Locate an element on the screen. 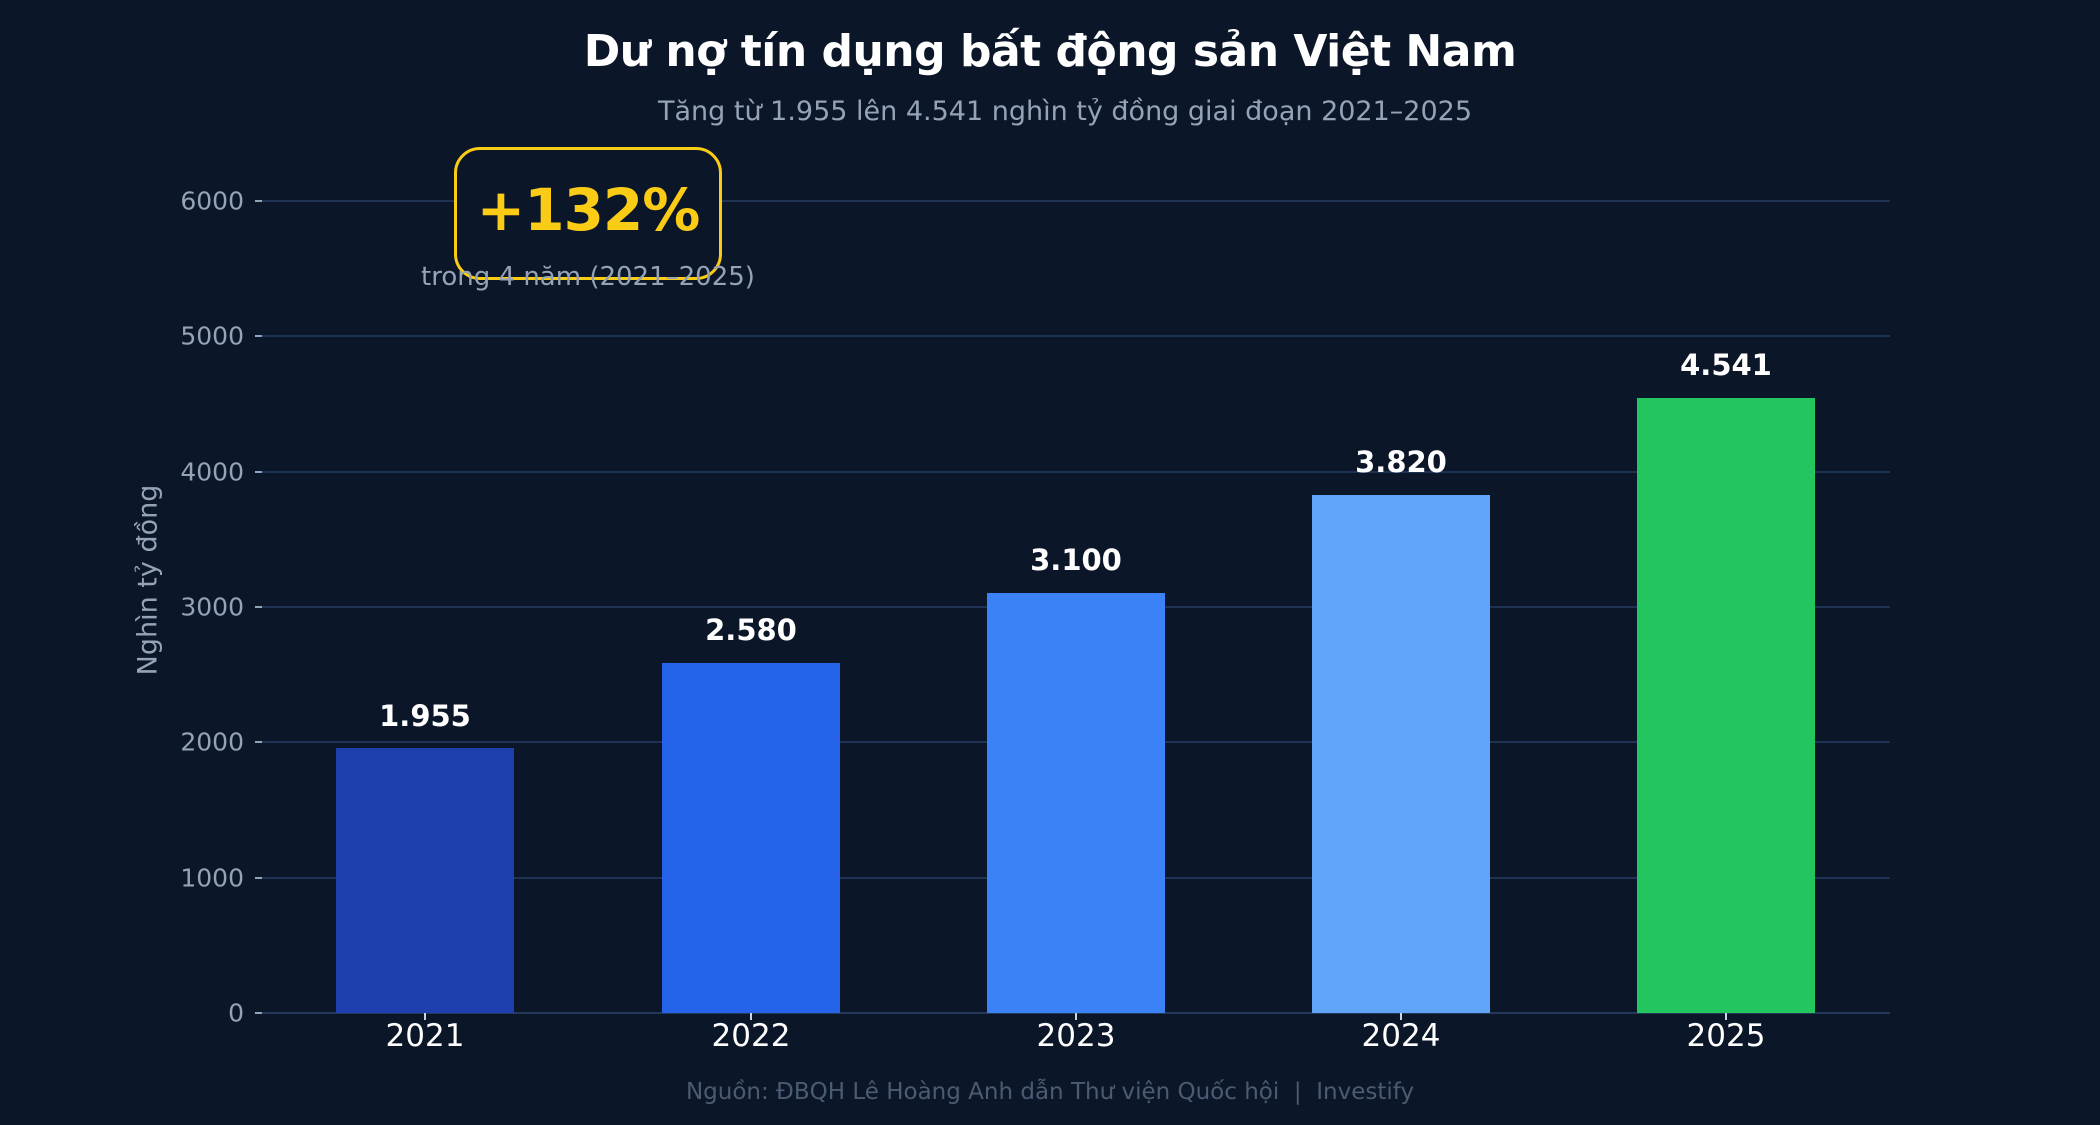  y-tick-label: 2000 is located at coordinates (212, 742).